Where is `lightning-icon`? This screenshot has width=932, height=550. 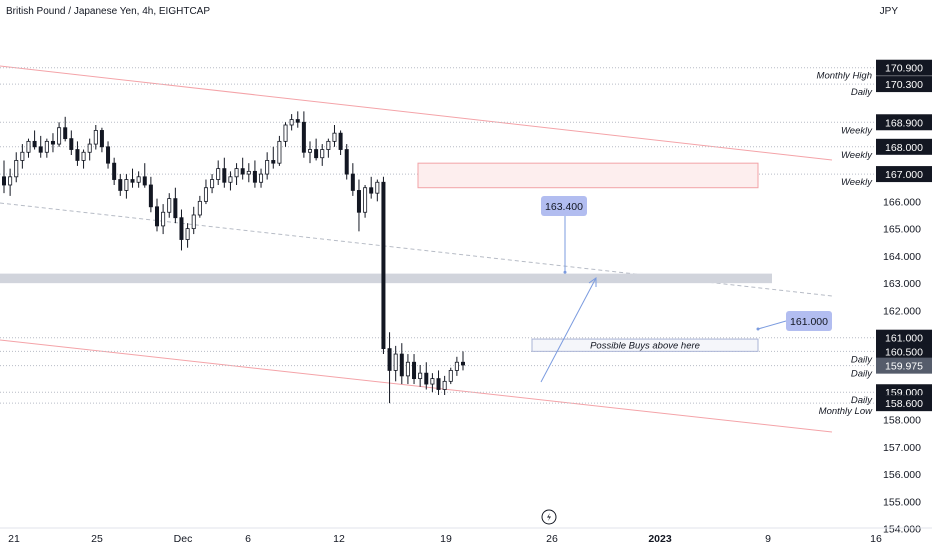 lightning-icon is located at coordinates (549, 517).